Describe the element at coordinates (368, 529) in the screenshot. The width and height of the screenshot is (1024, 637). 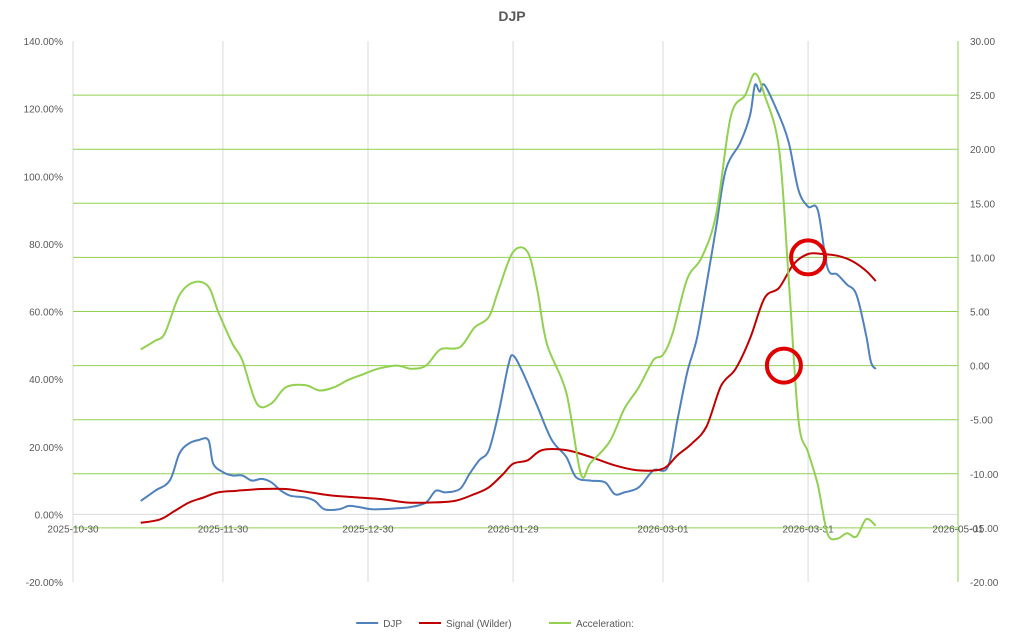
I see `x-tick-label: 2025-12-30` at that location.